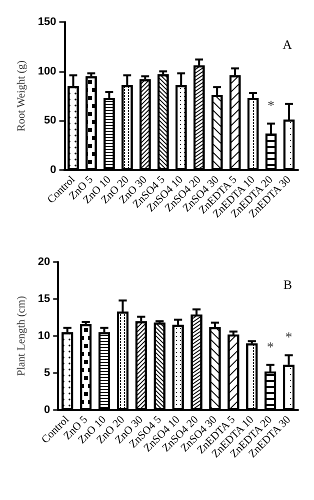 The image size is (314, 500). What do you see at coordinates (287, 44) in the screenshot?
I see `annotation: A` at bounding box center [287, 44].